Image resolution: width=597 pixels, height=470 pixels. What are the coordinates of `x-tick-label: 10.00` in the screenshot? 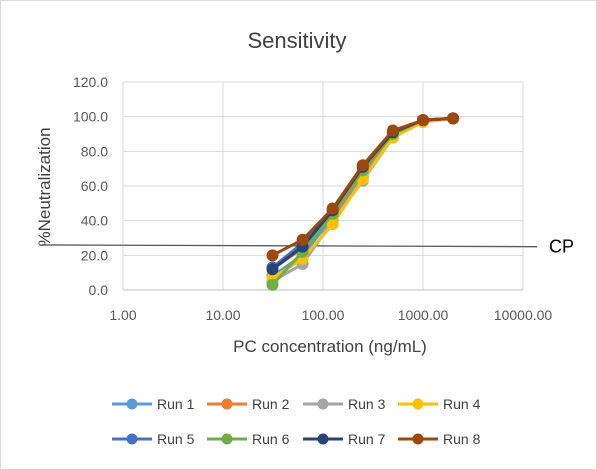 It's located at (222, 315).